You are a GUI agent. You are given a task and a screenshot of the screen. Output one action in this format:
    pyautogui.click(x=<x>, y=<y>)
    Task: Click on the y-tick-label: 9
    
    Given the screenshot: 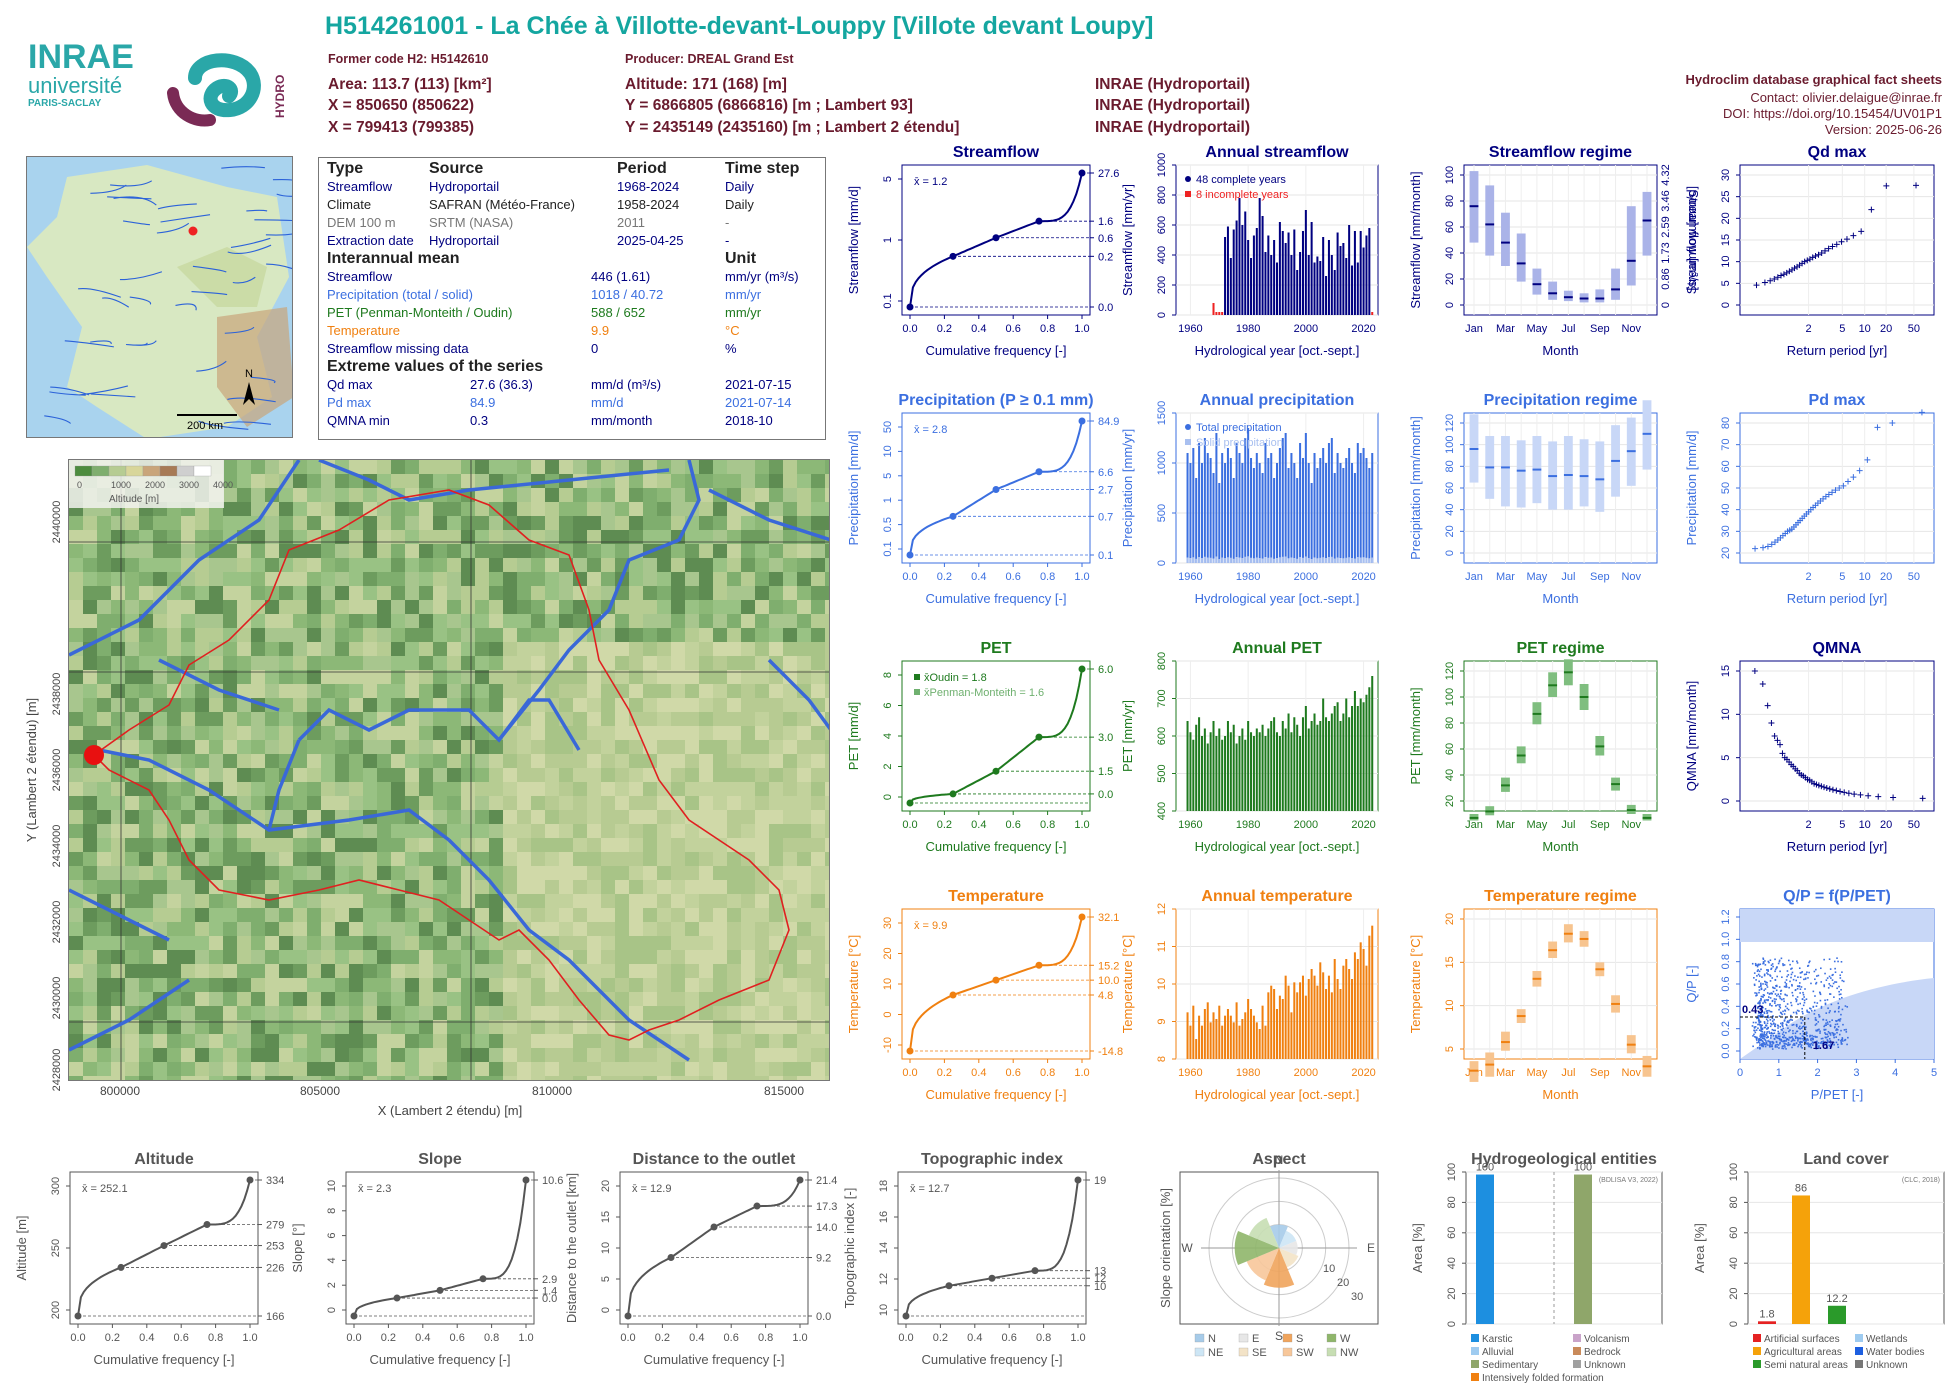 What is the action you would take?
    pyautogui.click(x=1162, y=1021)
    